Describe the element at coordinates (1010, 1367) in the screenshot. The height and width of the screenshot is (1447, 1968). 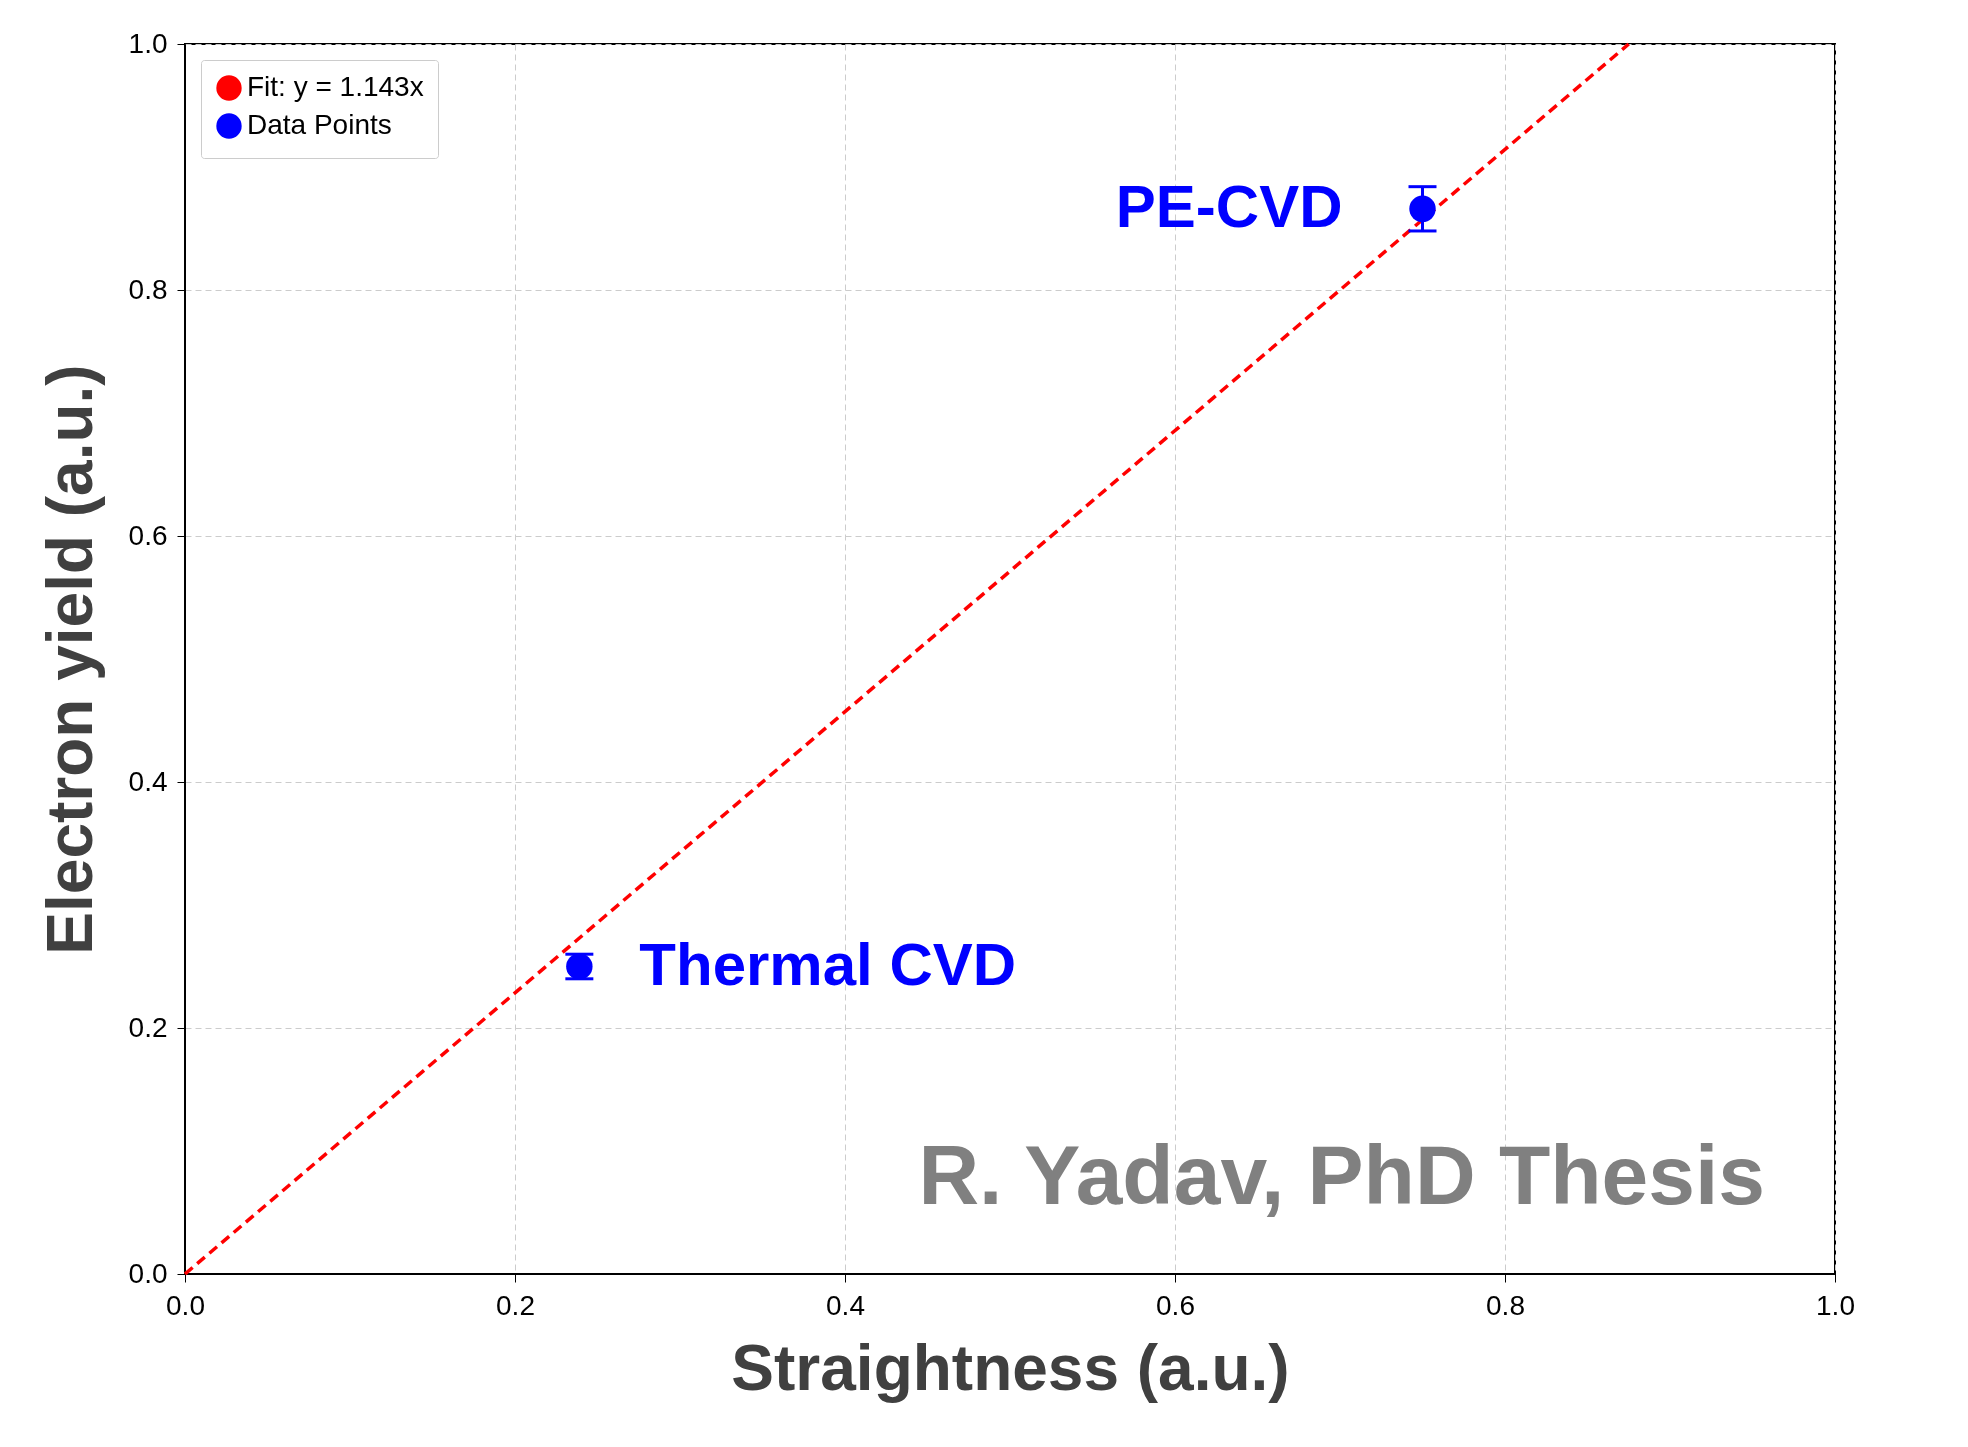
I see `x-axis-title: Straightness (a.u.)` at that location.